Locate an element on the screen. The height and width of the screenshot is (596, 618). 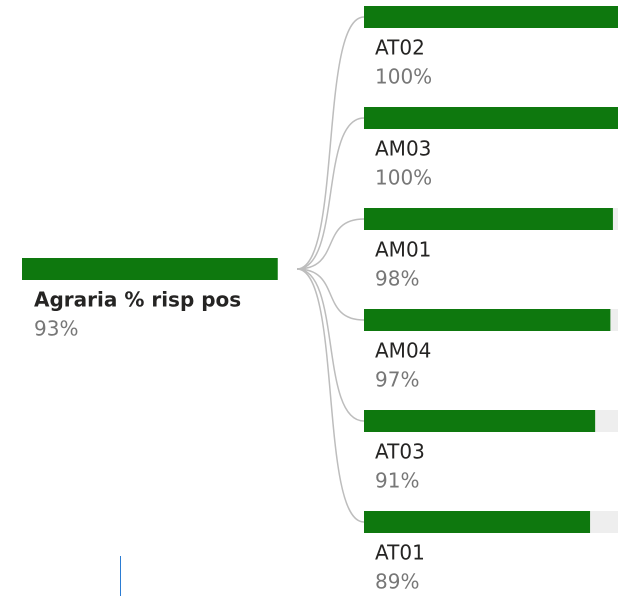
root-value-label: 93% is located at coordinates (56, 329).